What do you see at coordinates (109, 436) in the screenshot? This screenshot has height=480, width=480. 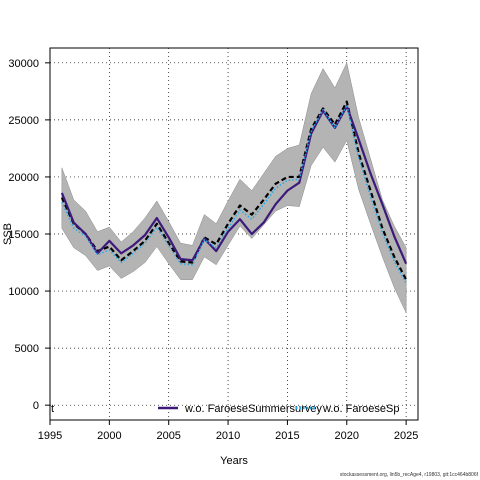 I see `x-tick-label-2000: 2000` at bounding box center [109, 436].